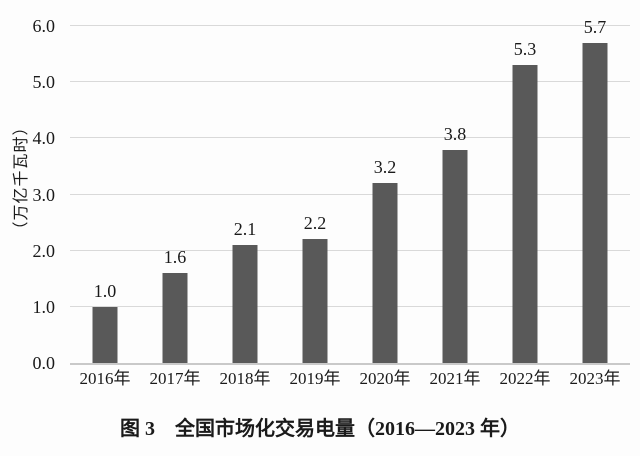 Image resolution: width=640 pixels, height=456 pixels. I want to click on chart-title: 图 3 全国市场化交易电量（2016—2023 年）, so click(320, 429).